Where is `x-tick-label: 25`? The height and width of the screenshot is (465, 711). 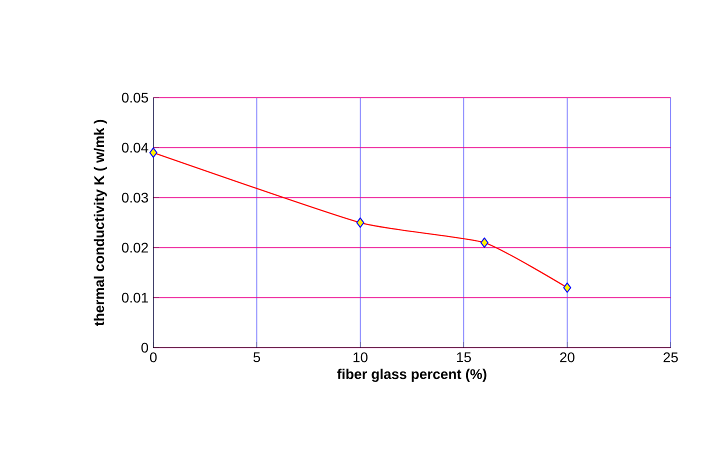
x-tick-label: 25 is located at coordinates (671, 357).